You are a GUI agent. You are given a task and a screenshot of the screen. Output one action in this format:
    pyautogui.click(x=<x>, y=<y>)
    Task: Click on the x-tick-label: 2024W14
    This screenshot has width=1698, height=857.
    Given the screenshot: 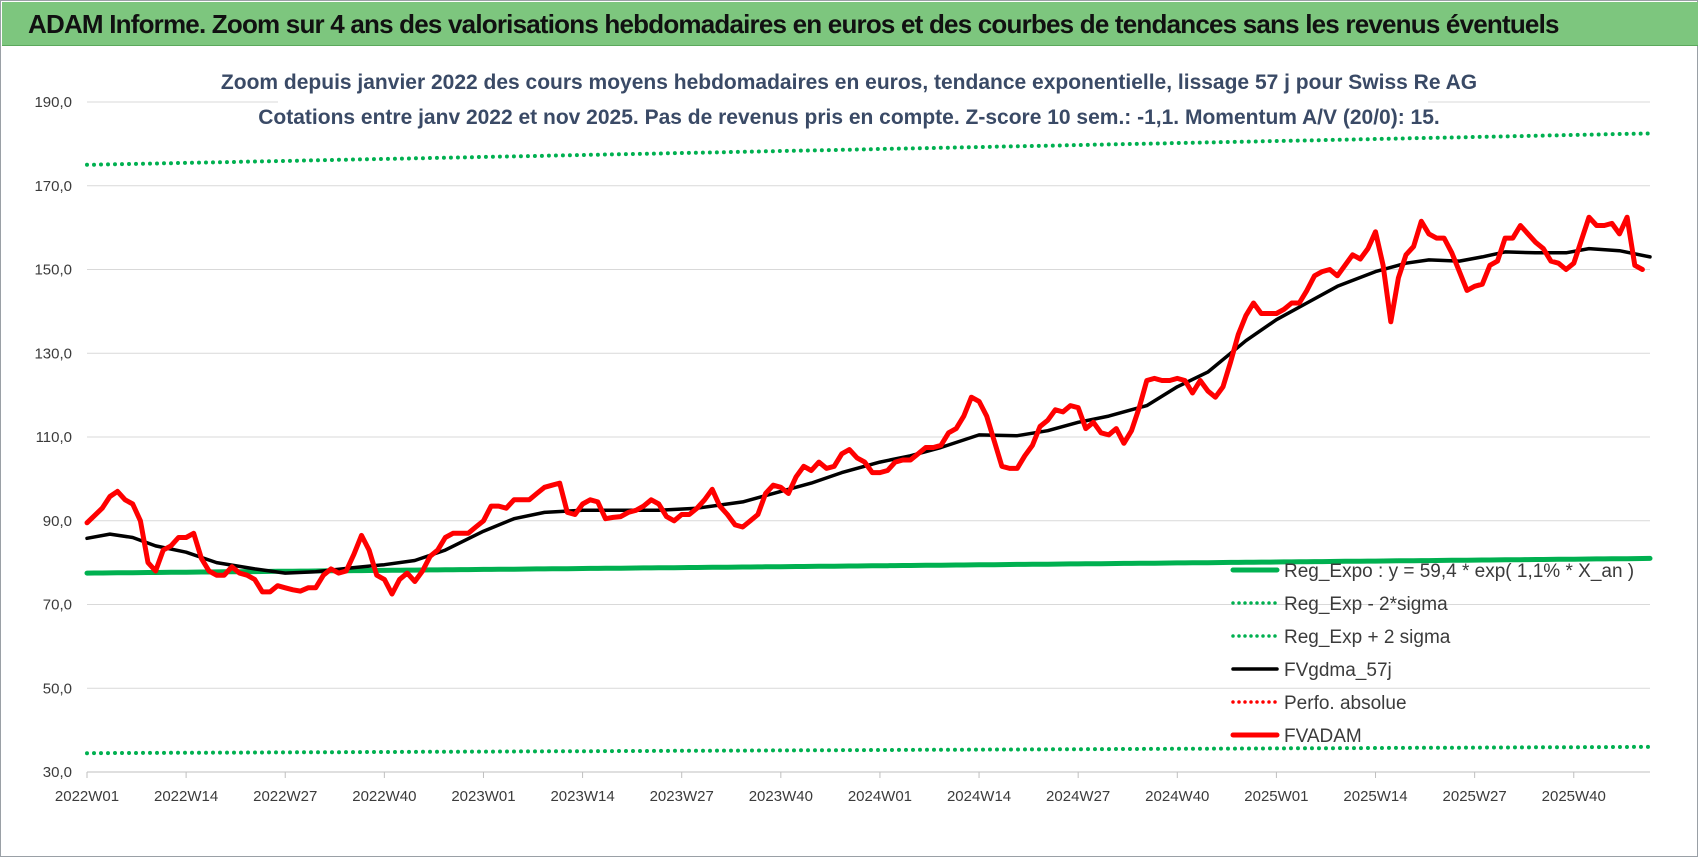 What is the action you would take?
    pyautogui.click(x=979, y=796)
    